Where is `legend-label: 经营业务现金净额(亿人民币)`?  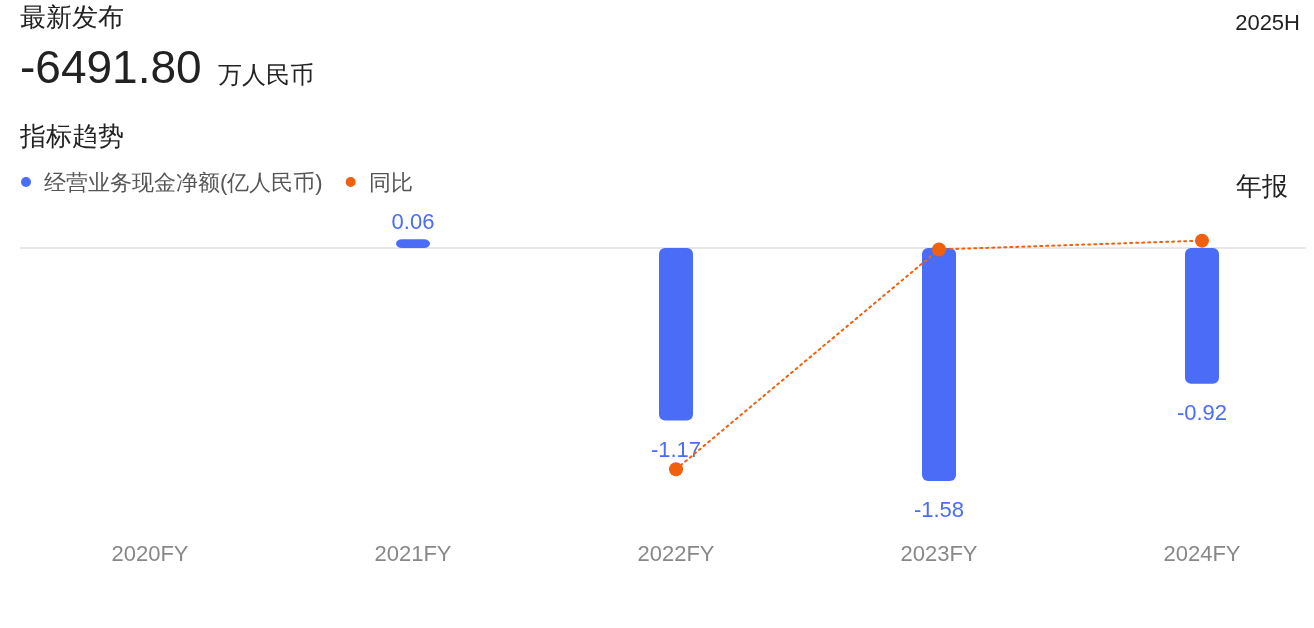 legend-label: 经营业务现金净额(亿人民币) is located at coordinates (183, 182).